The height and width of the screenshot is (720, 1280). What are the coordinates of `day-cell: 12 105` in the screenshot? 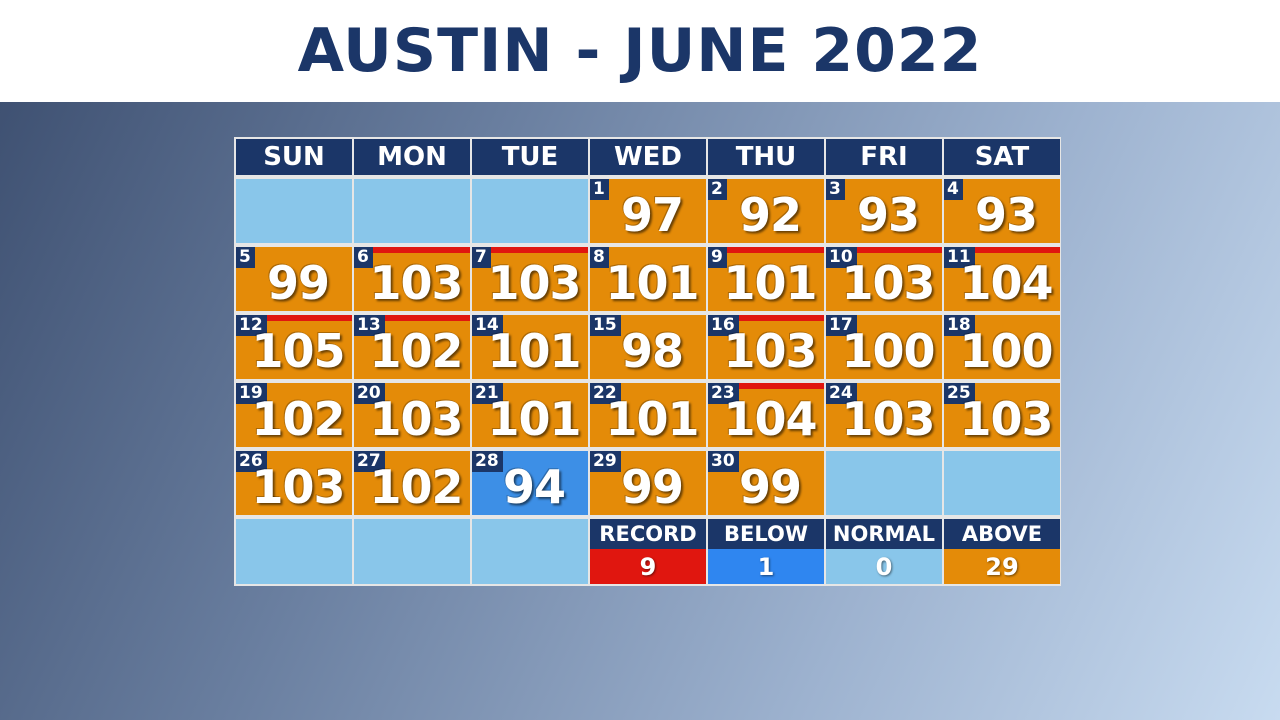 It's located at (294, 347).